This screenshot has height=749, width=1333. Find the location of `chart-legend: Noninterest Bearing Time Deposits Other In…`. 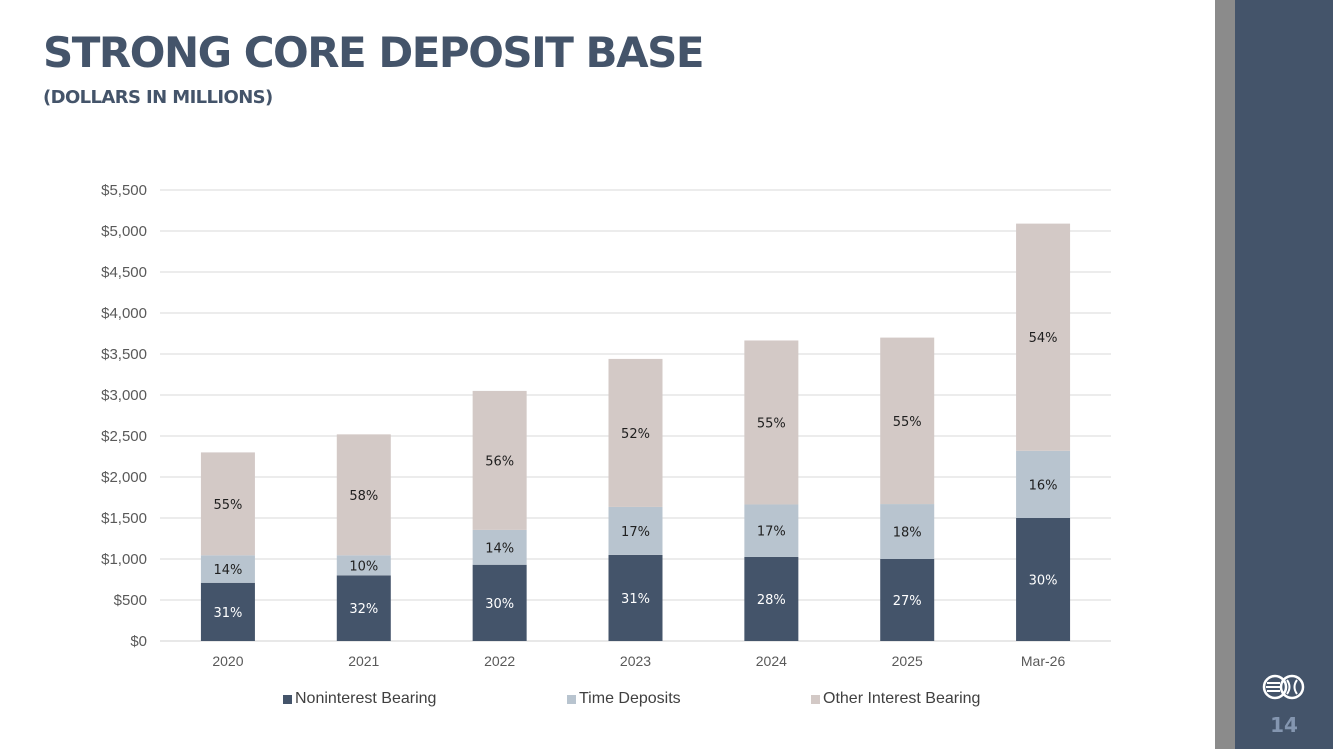

chart-legend: Noninterest Bearing Time Deposits Other In… is located at coordinates (607, 701).